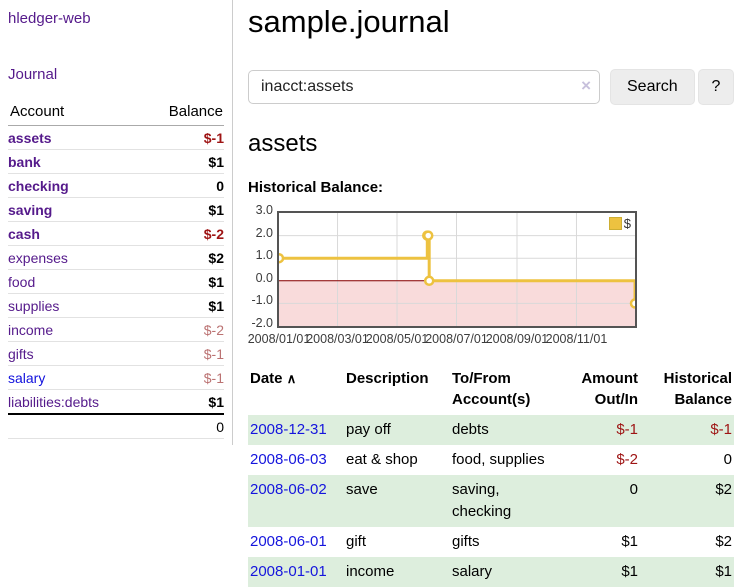 This screenshot has height=587, width=742. What do you see at coordinates (116, 306) in the screenshot?
I see `account-row: supplies $1` at bounding box center [116, 306].